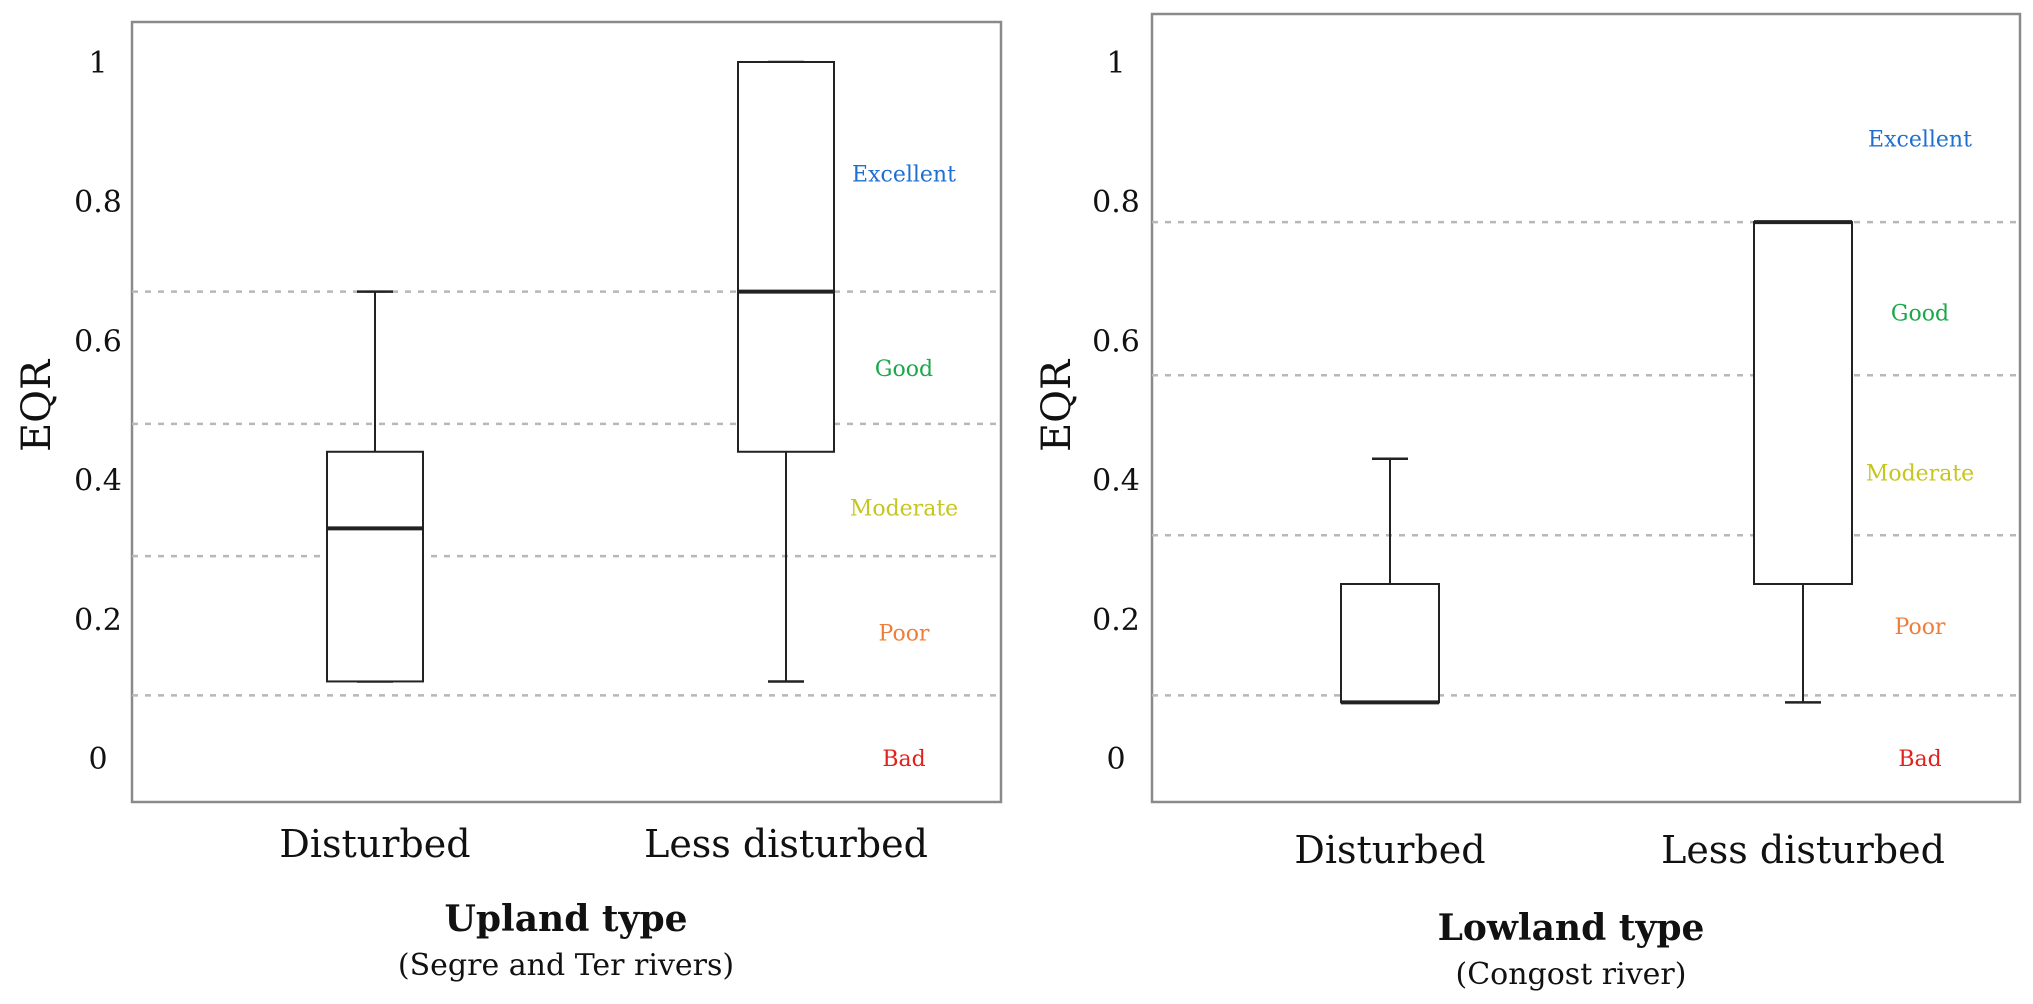 This screenshot has width=2033, height=1004. What do you see at coordinates (565, 919) in the screenshot?
I see `chart-title: Upland type` at bounding box center [565, 919].